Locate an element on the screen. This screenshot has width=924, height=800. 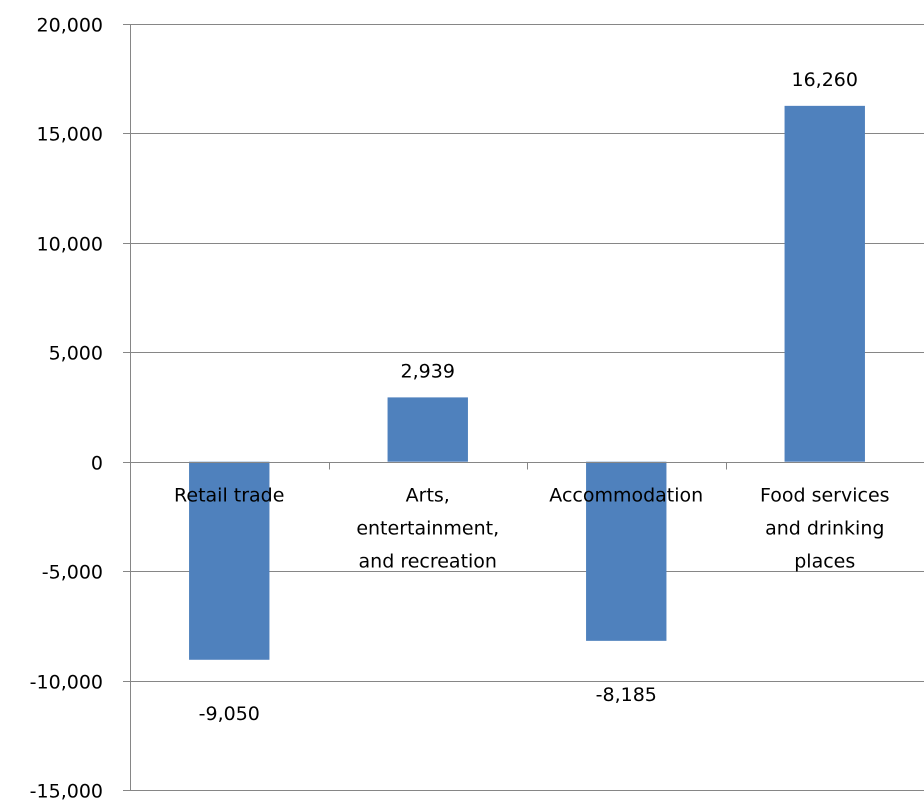
category-label: Accommodation is located at coordinates (626, 496).